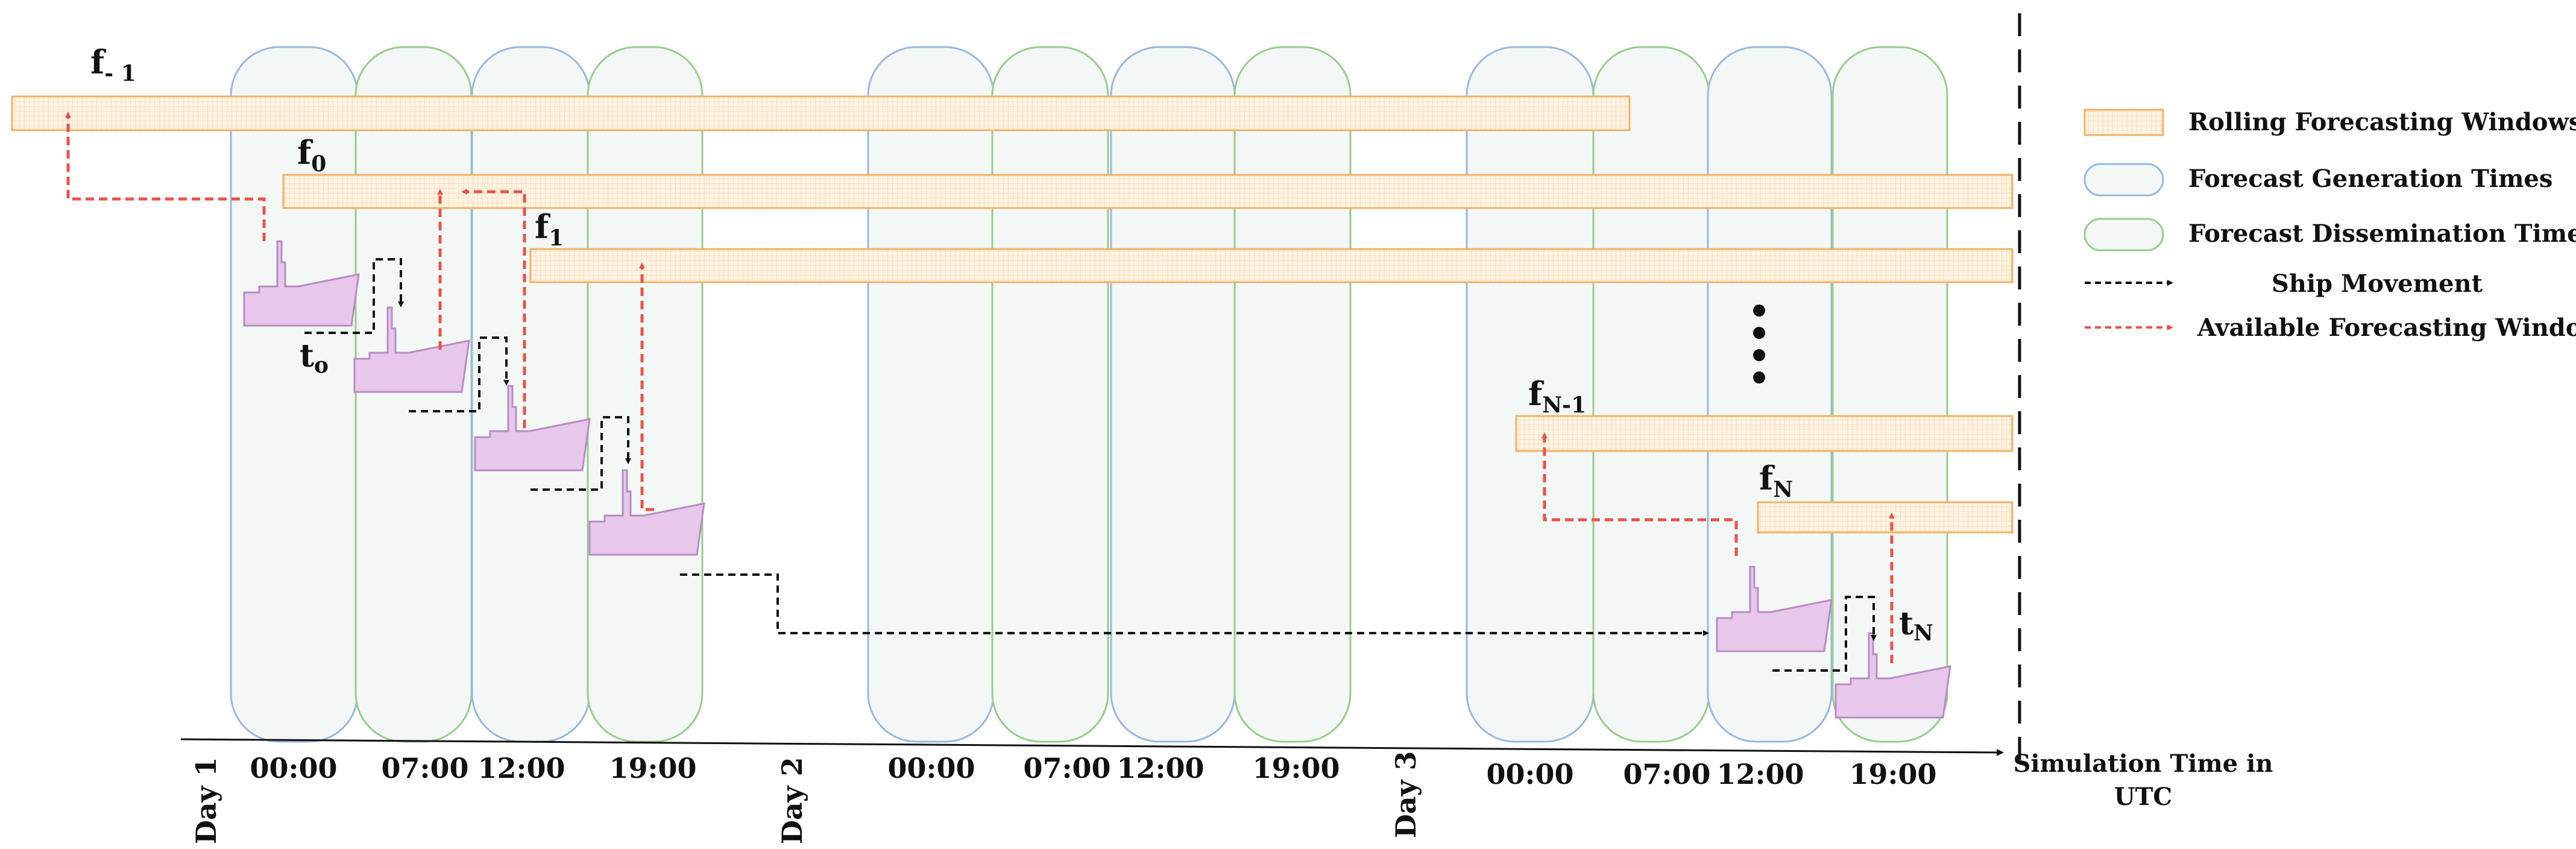 The height and width of the screenshot is (849, 2576). I want to click on day-label: Day 2, so click(792, 801).